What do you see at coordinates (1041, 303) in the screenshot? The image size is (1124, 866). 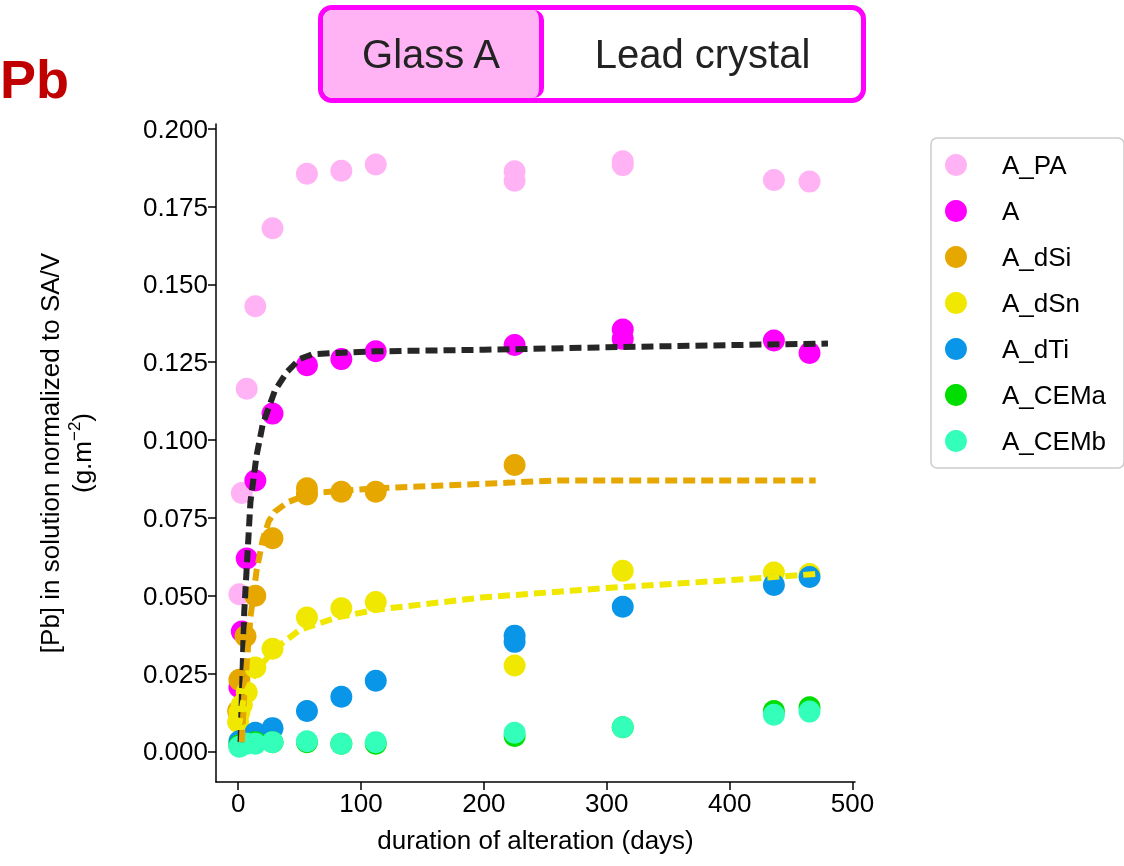 I see `legend-label: A_dSn` at bounding box center [1041, 303].